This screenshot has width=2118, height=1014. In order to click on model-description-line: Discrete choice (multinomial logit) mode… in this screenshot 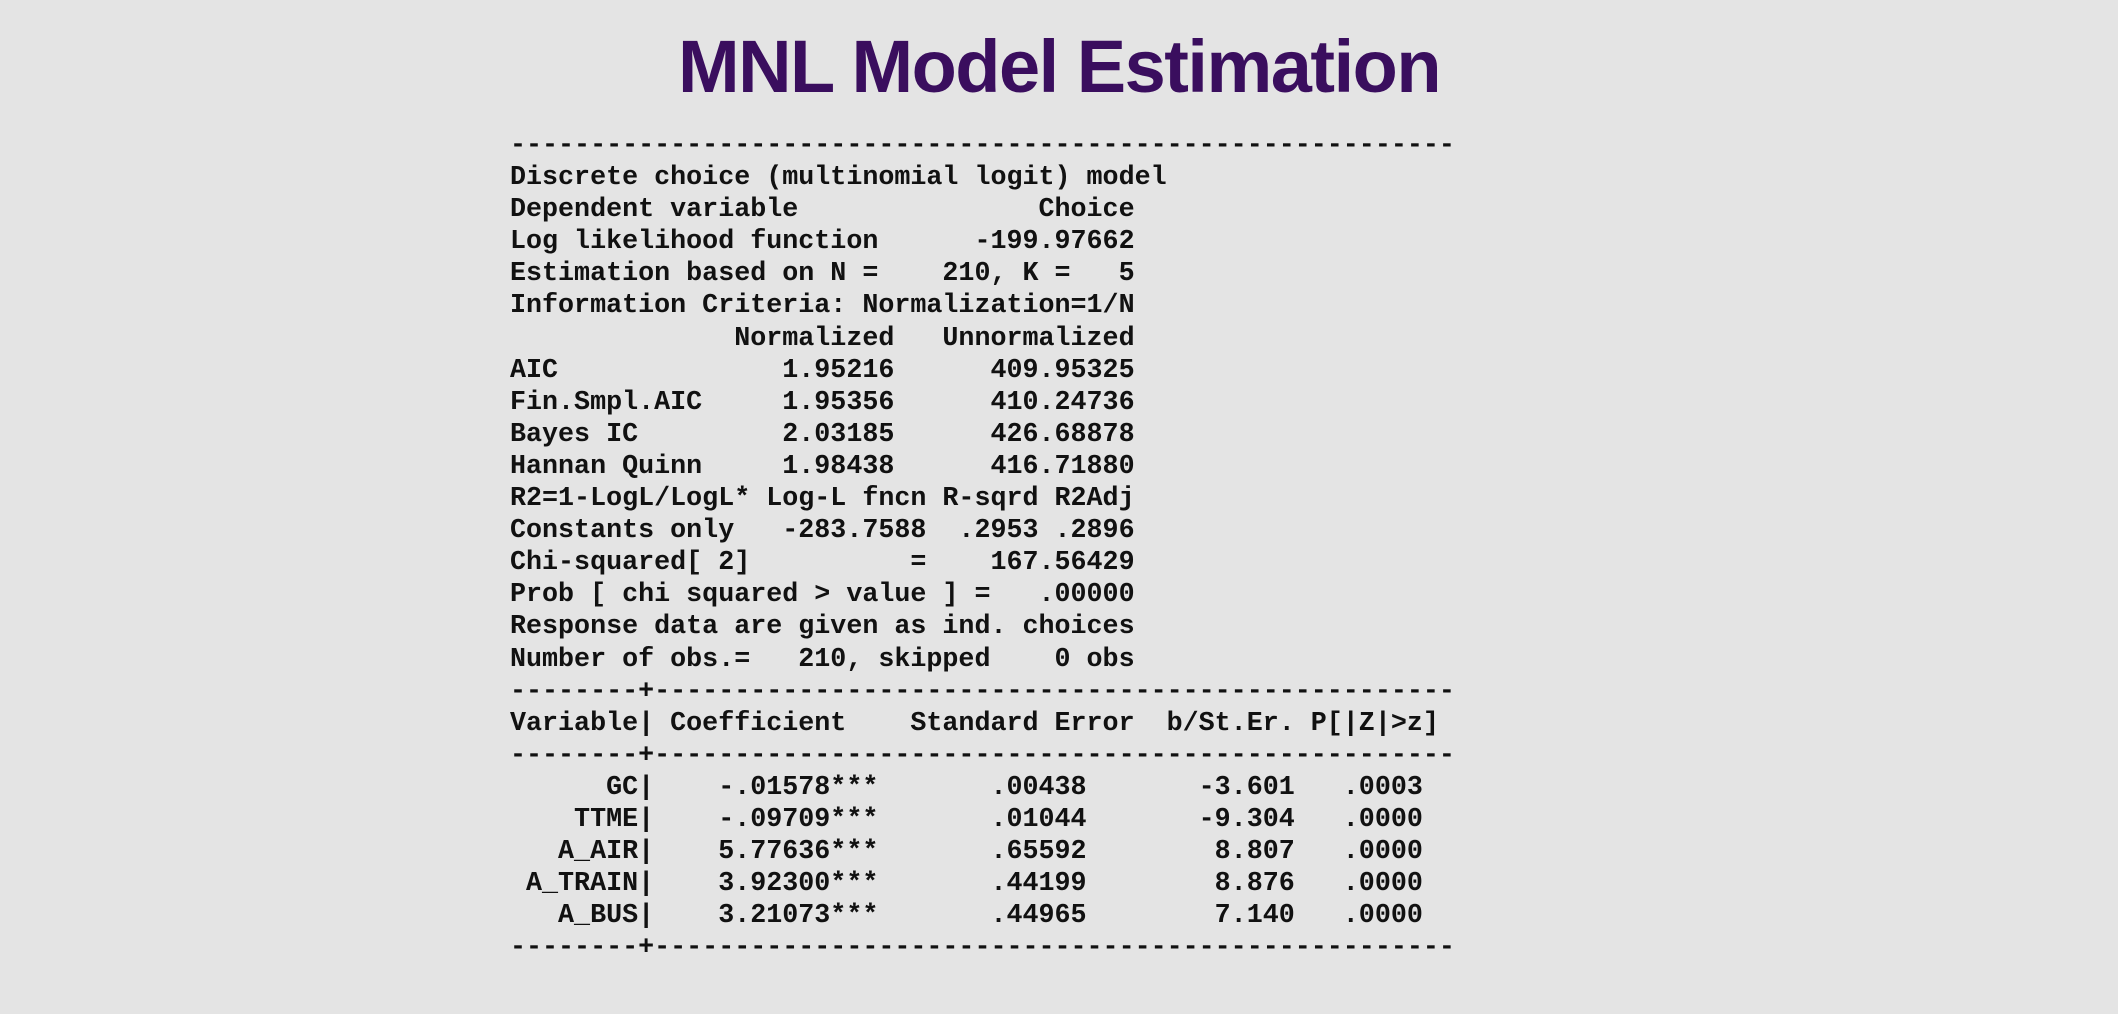, I will do `click(838, 178)`.